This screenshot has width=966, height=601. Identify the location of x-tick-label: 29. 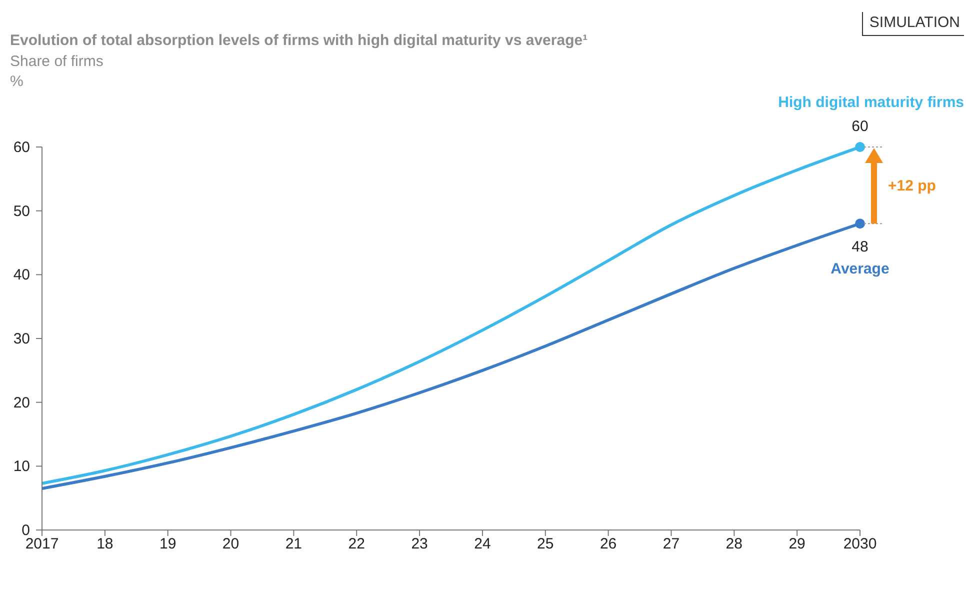
(797, 544).